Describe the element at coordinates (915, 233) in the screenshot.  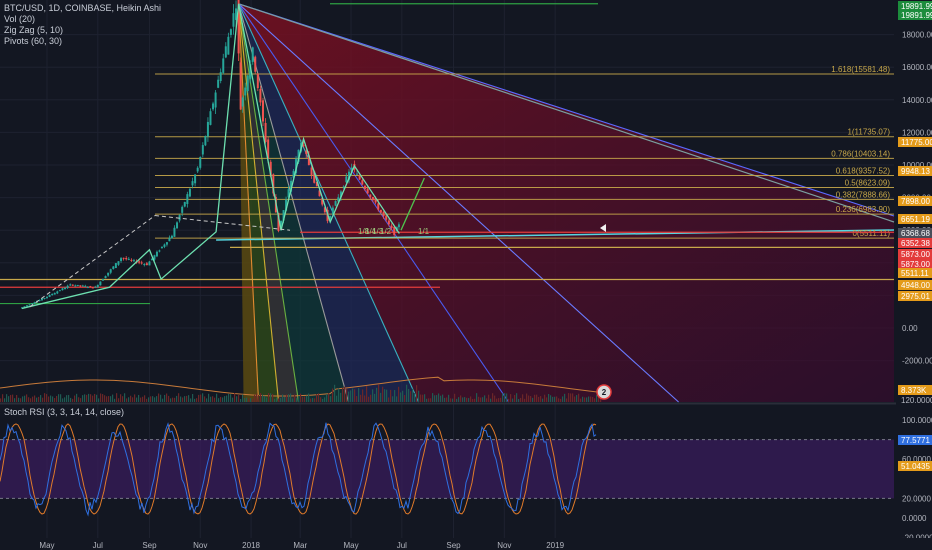
I see `price-badge-text: 6368.68` at that location.